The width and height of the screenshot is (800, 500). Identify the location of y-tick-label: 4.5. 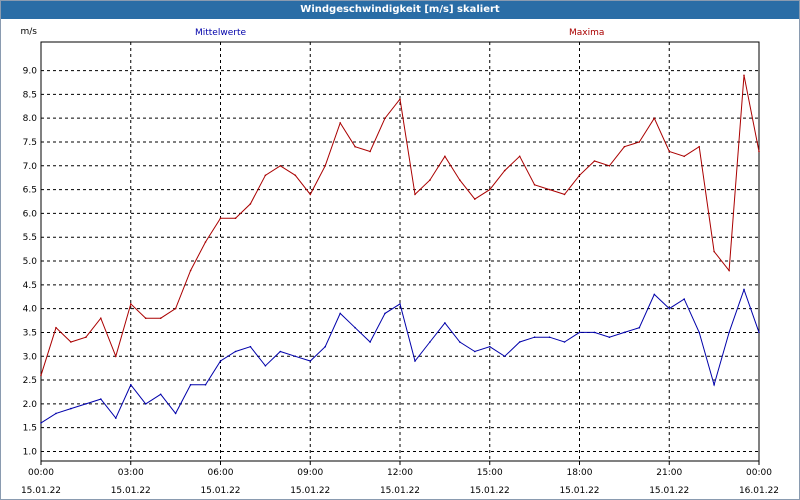
(30, 286).